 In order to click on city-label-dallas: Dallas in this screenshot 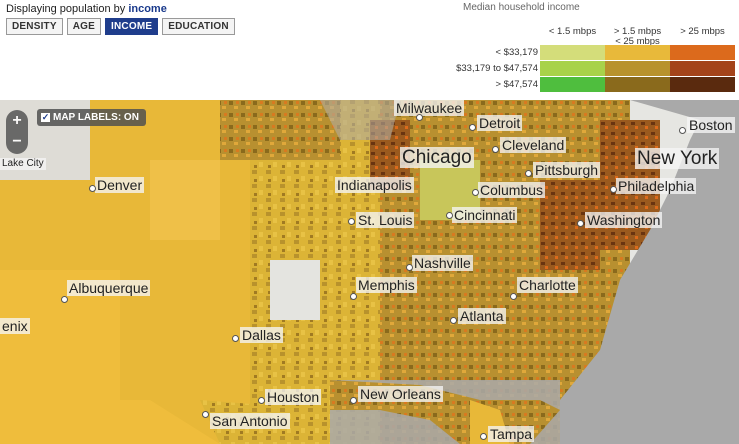, I will do `click(261, 335)`.